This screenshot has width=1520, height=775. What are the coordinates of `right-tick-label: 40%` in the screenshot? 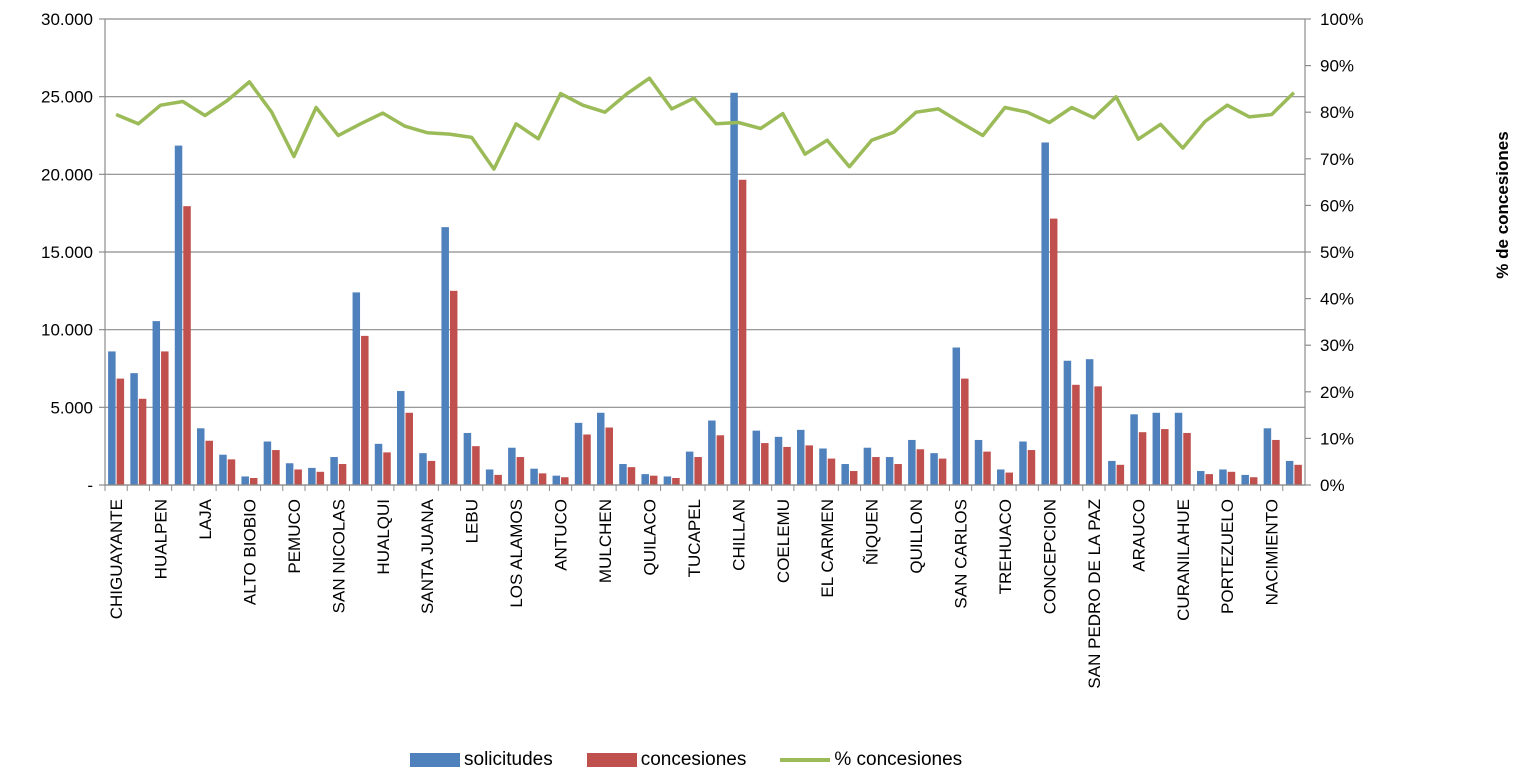 It's located at (1337, 299).